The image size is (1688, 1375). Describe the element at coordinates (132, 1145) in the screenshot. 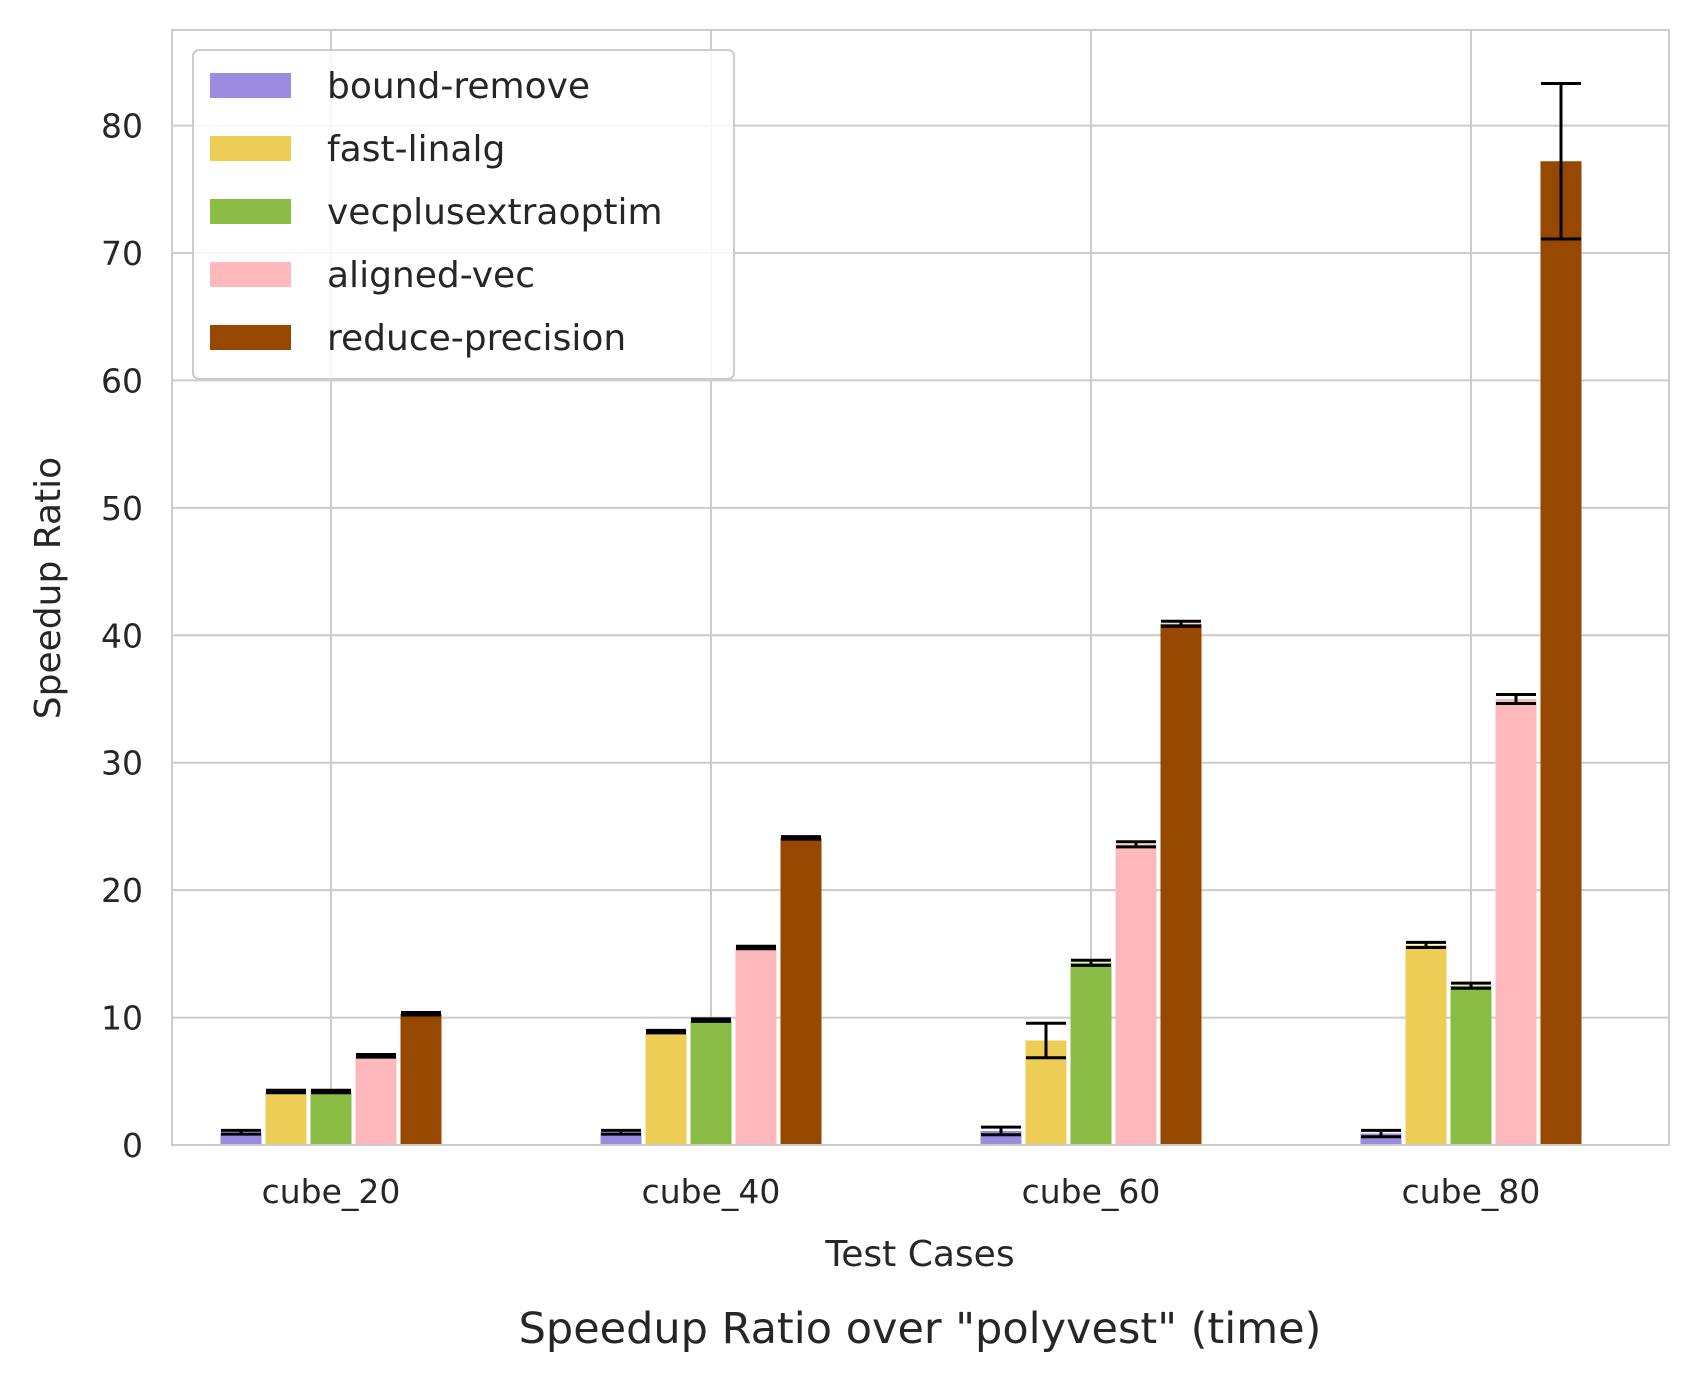

I see `y-tick-label: 0` at that location.